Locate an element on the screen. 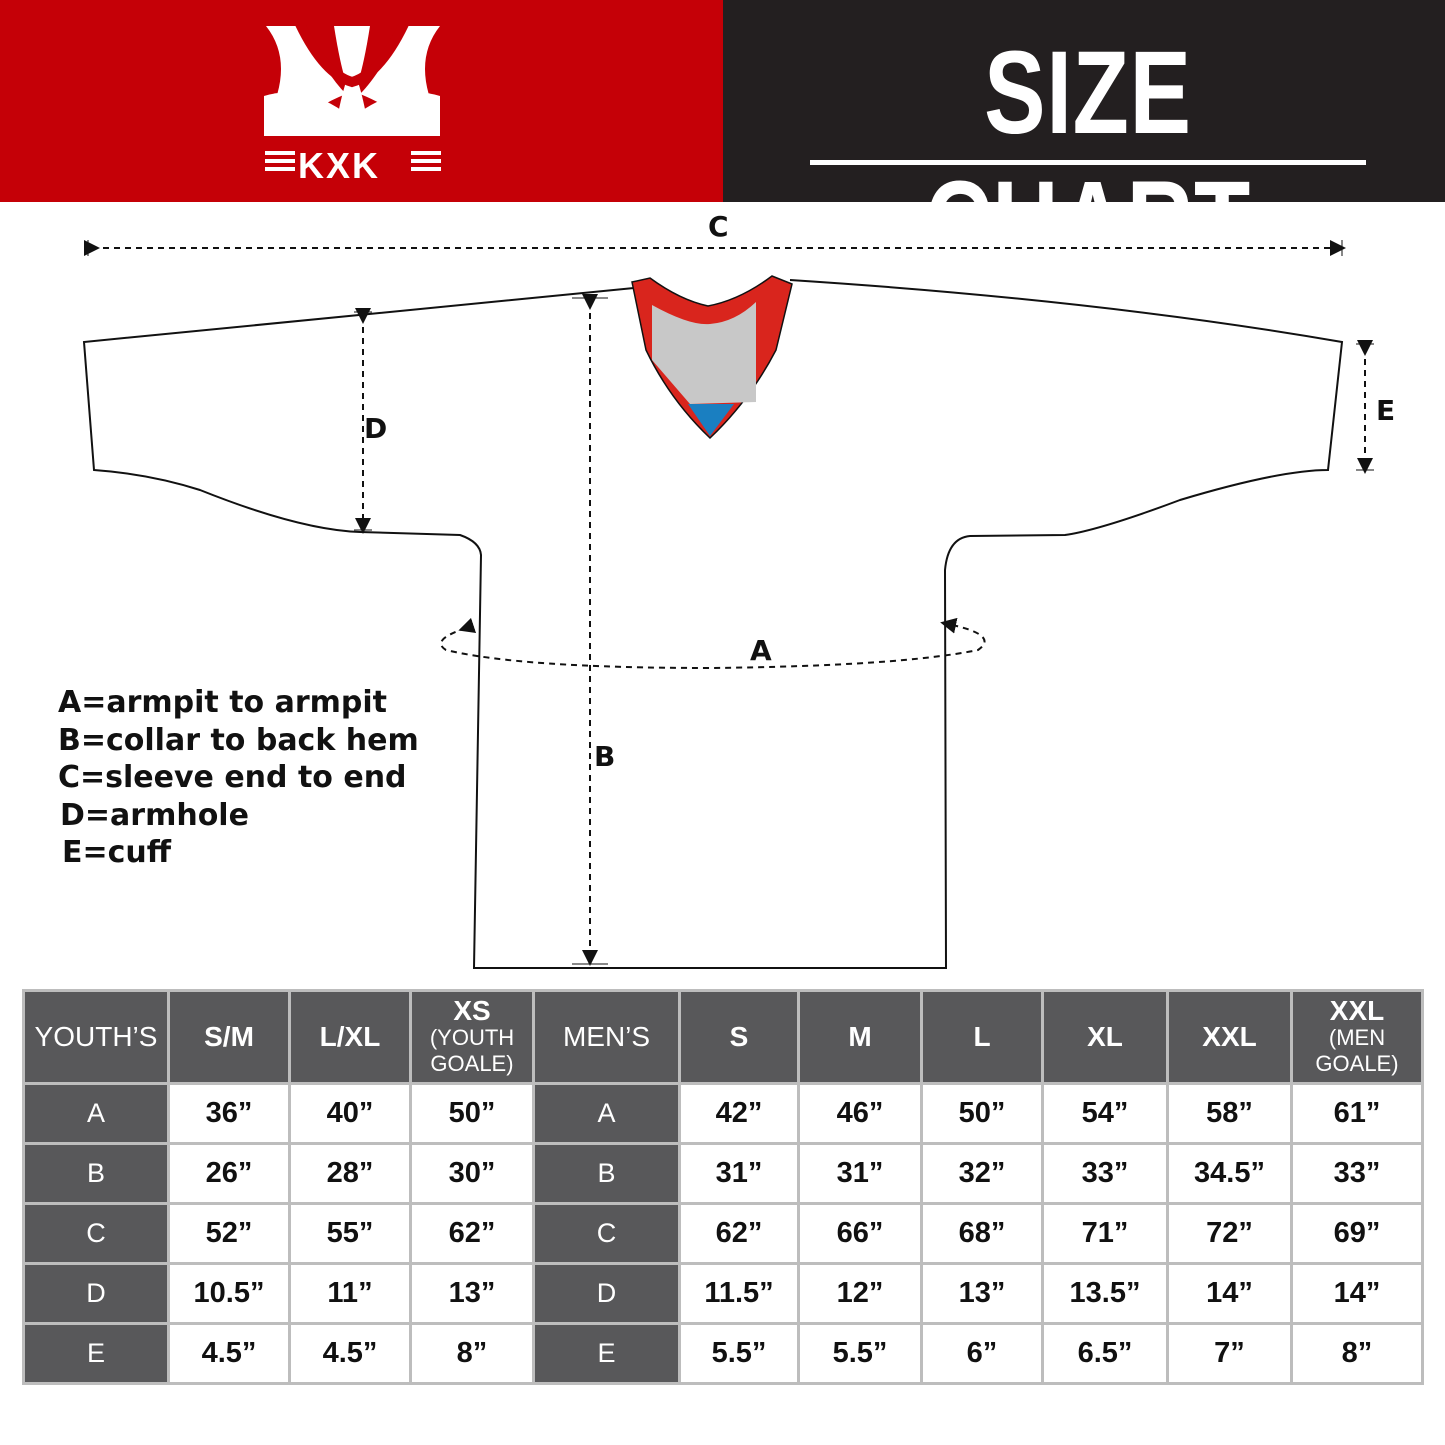  size-name: M is located at coordinates (860, 1036).